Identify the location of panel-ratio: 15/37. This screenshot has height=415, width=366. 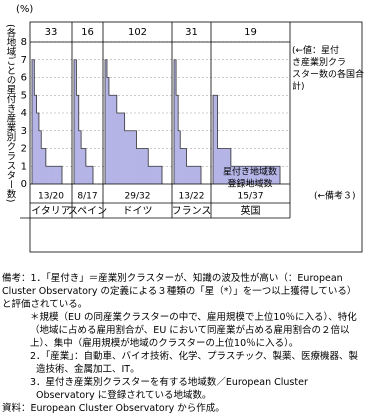
(251, 197).